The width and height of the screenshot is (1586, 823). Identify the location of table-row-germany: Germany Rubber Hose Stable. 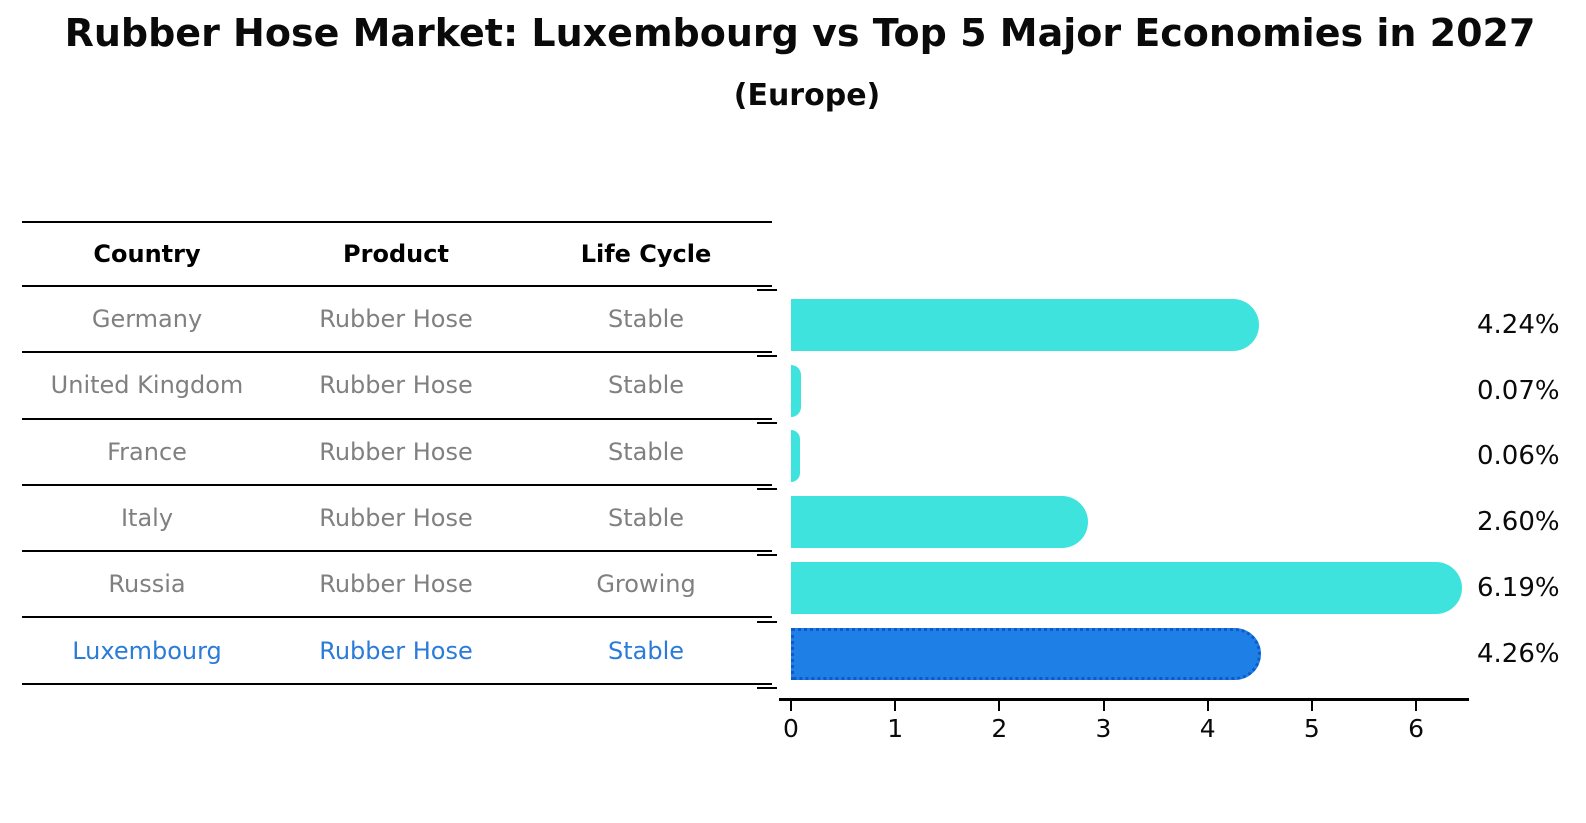
(397, 320).